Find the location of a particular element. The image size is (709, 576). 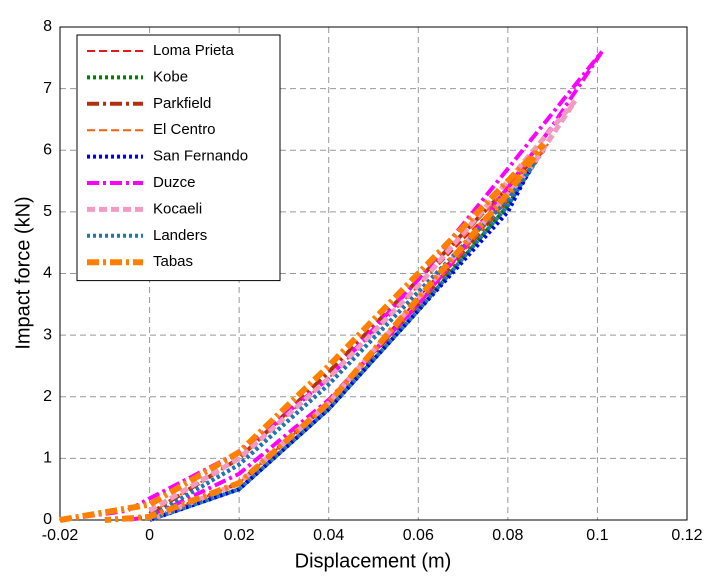

x-tick-label: 0.08 is located at coordinates (507, 535).